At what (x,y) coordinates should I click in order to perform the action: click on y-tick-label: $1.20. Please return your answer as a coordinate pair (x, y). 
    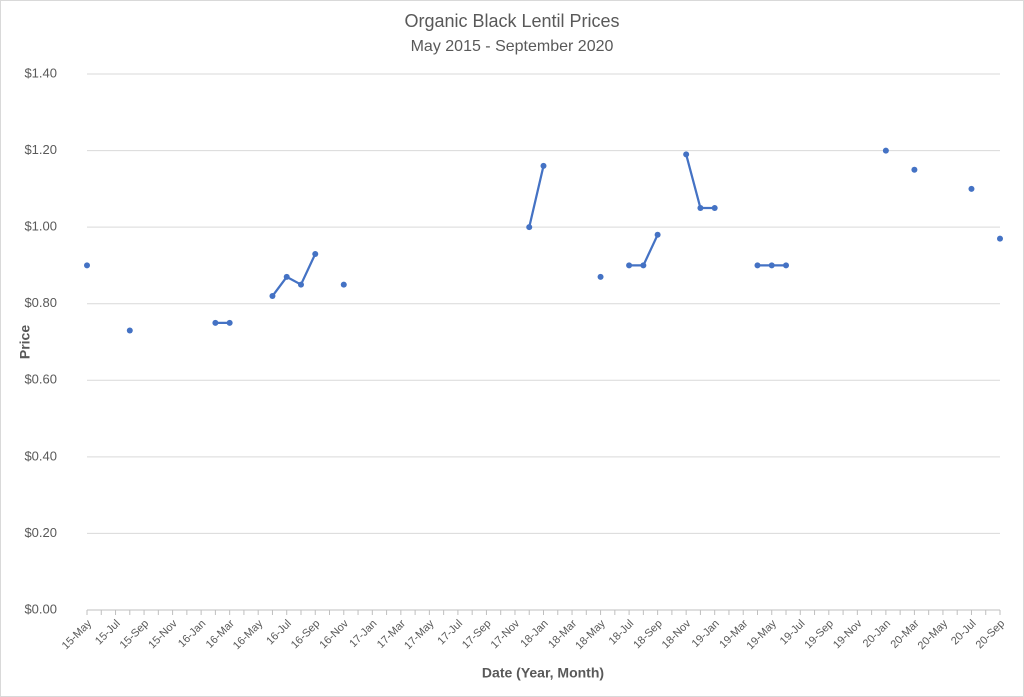
    Looking at the image, I should click on (40, 149).